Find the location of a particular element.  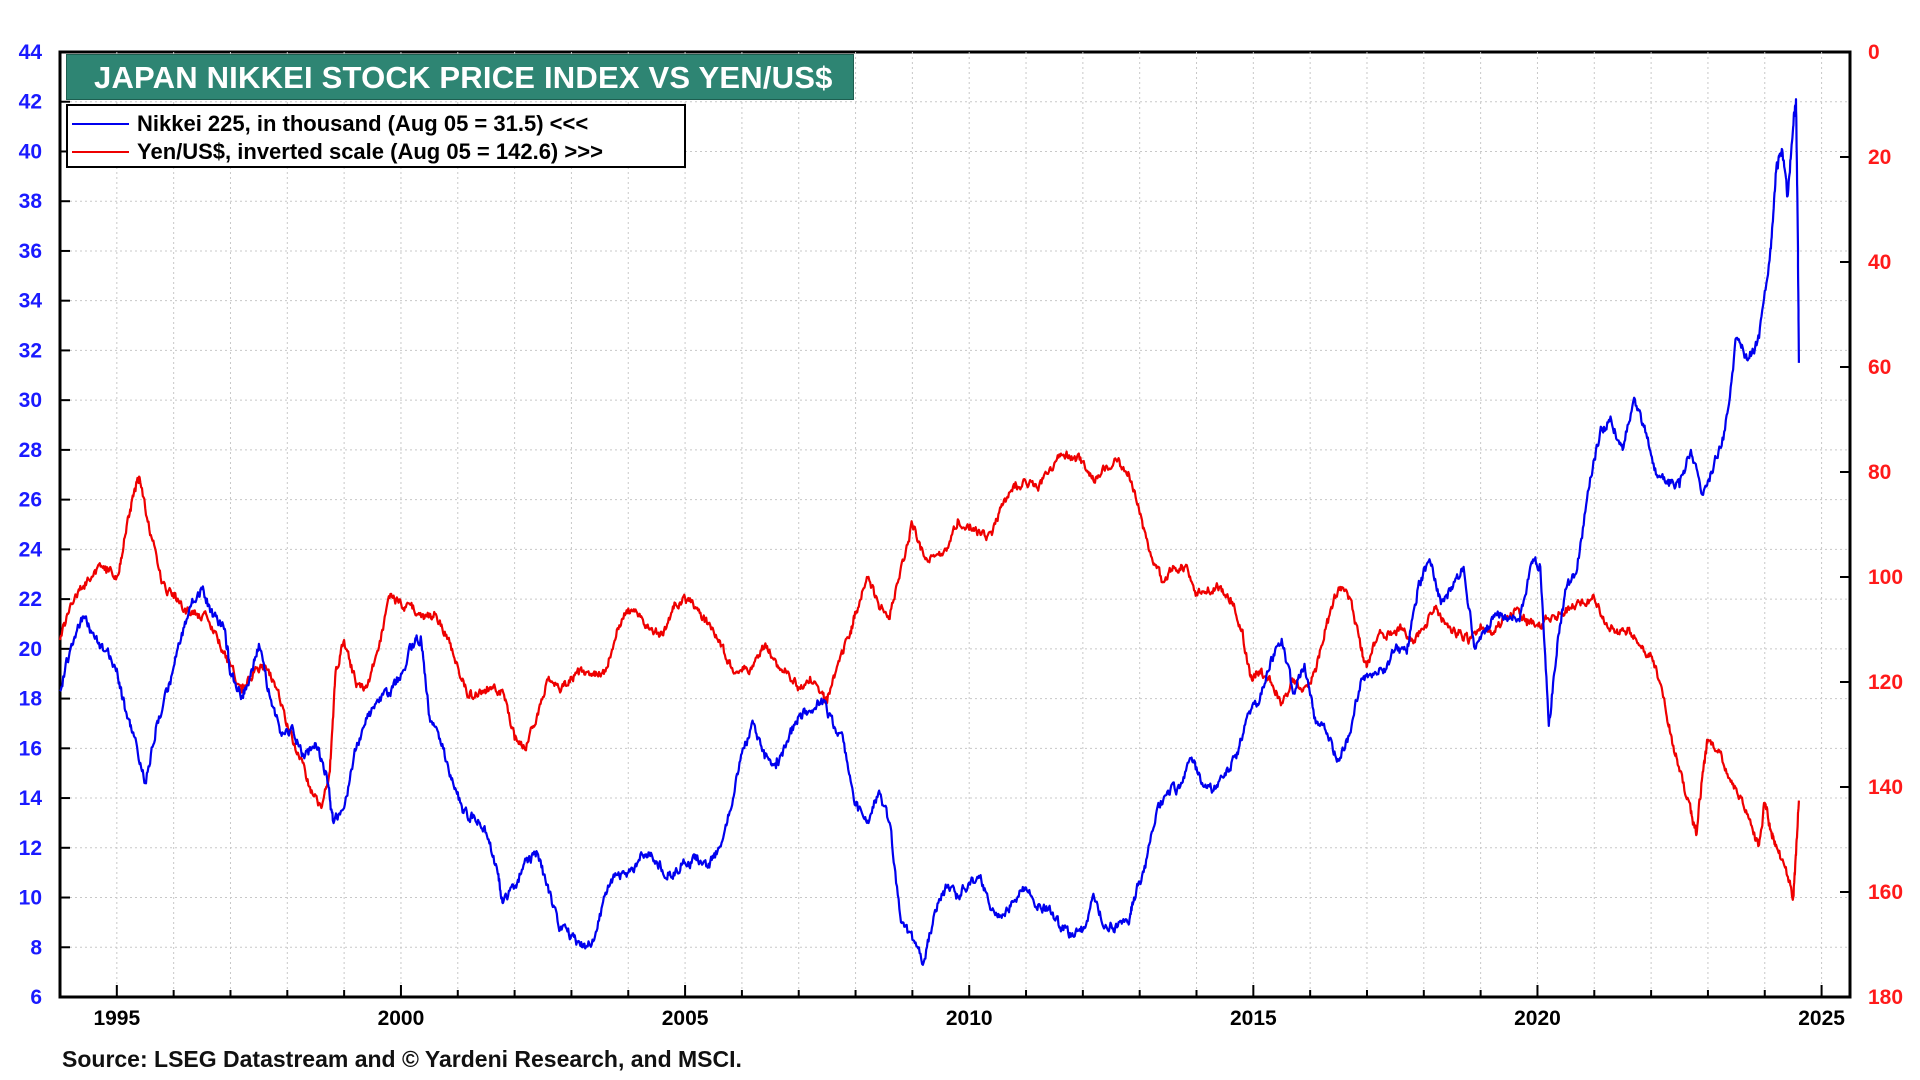

legend-swatch-nikkei is located at coordinates (100, 124).